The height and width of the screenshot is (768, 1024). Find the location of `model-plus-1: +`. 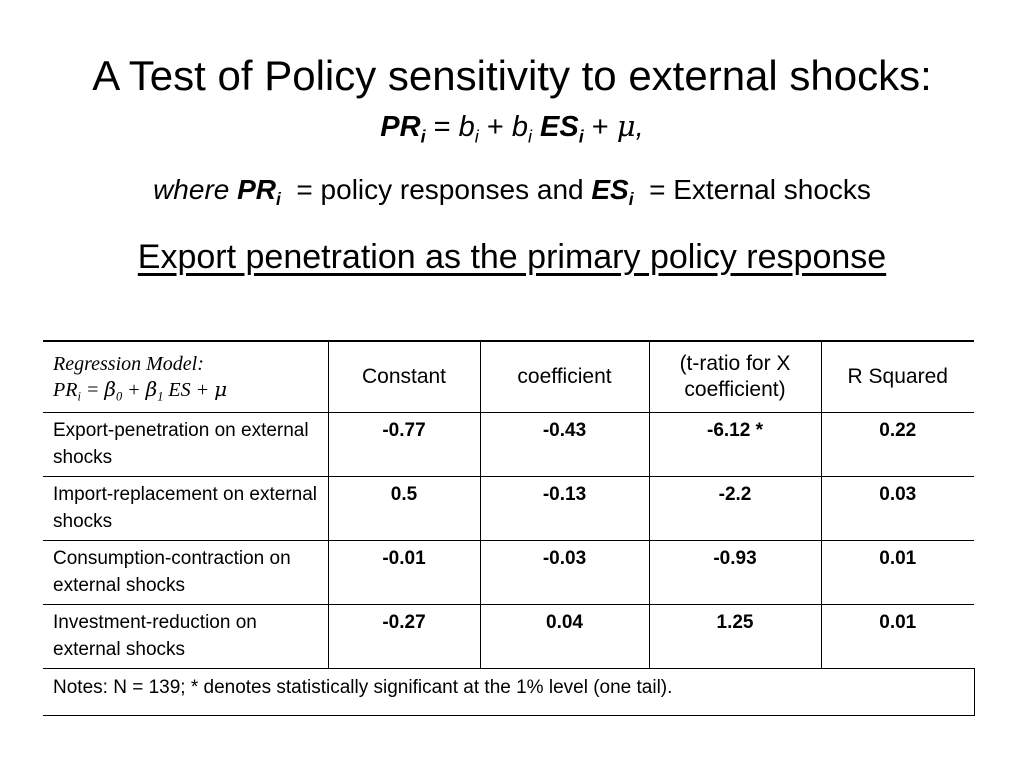

model-plus-1: + is located at coordinates (134, 389).